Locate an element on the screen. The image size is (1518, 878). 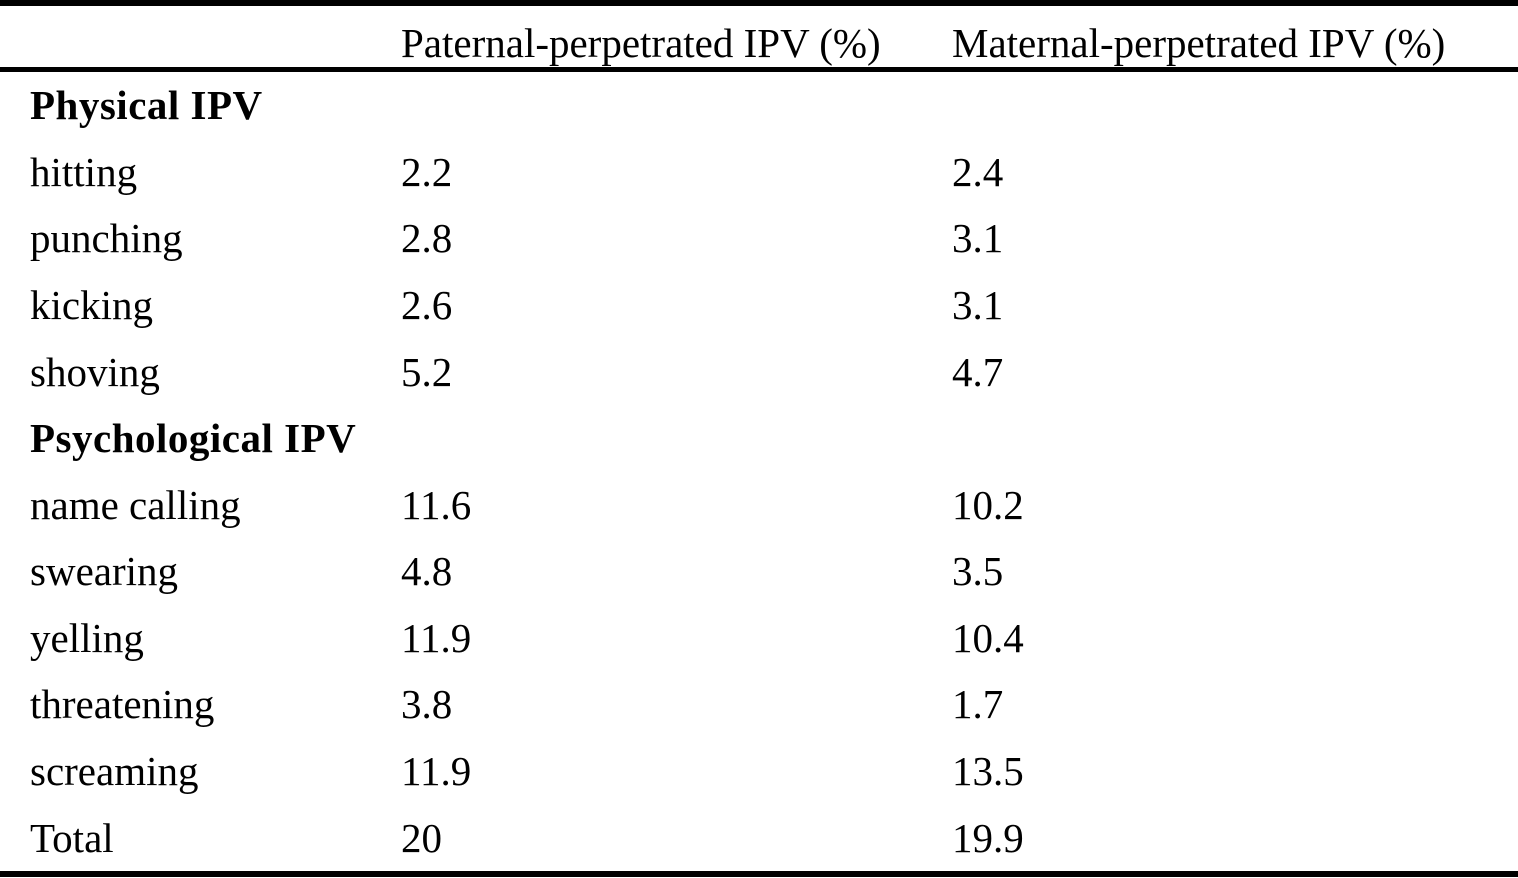
table-row-shoving: shoving 5.2 4.7 is located at coordinates (759, 371).